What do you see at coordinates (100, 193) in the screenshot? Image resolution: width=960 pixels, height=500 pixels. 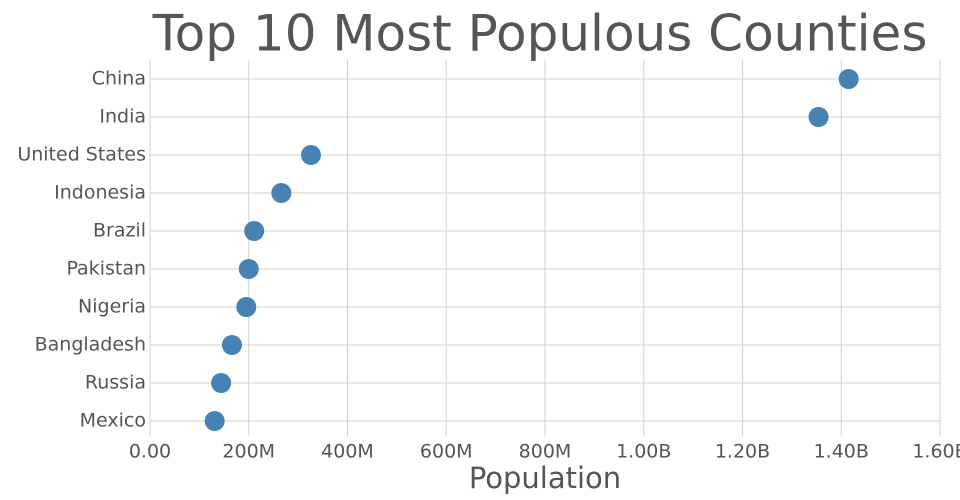 I see `y-tick-label: Indonesia` at bounding box center [100, 193].